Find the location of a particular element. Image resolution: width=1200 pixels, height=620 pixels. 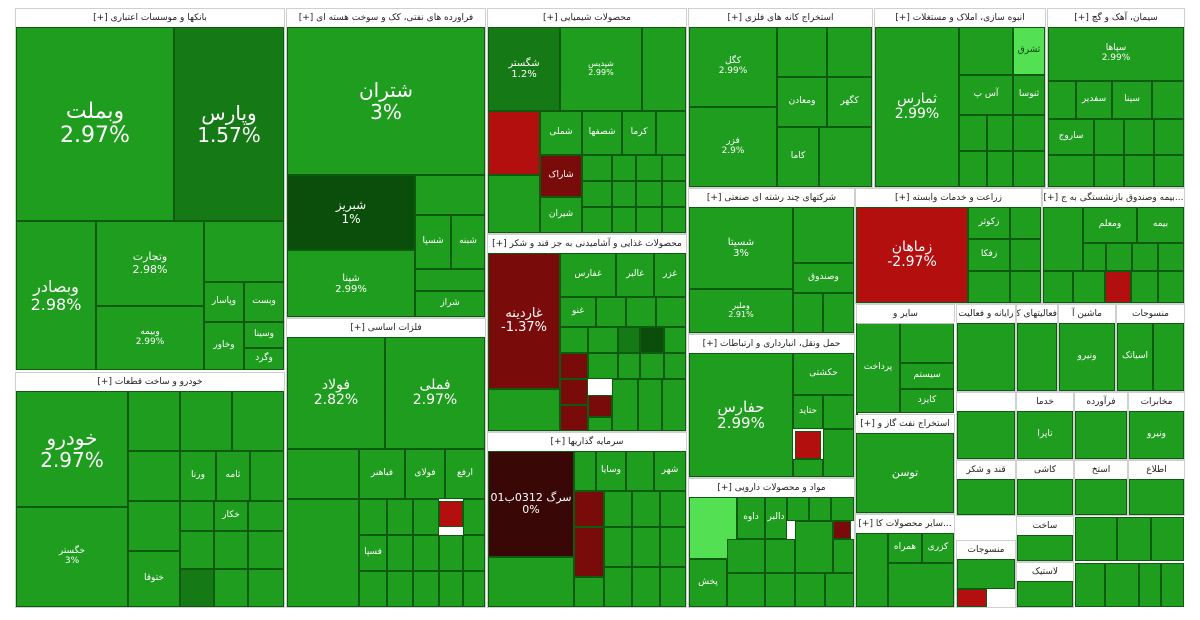

stock-tile: وپاسار is located at coordinates (224, 302).